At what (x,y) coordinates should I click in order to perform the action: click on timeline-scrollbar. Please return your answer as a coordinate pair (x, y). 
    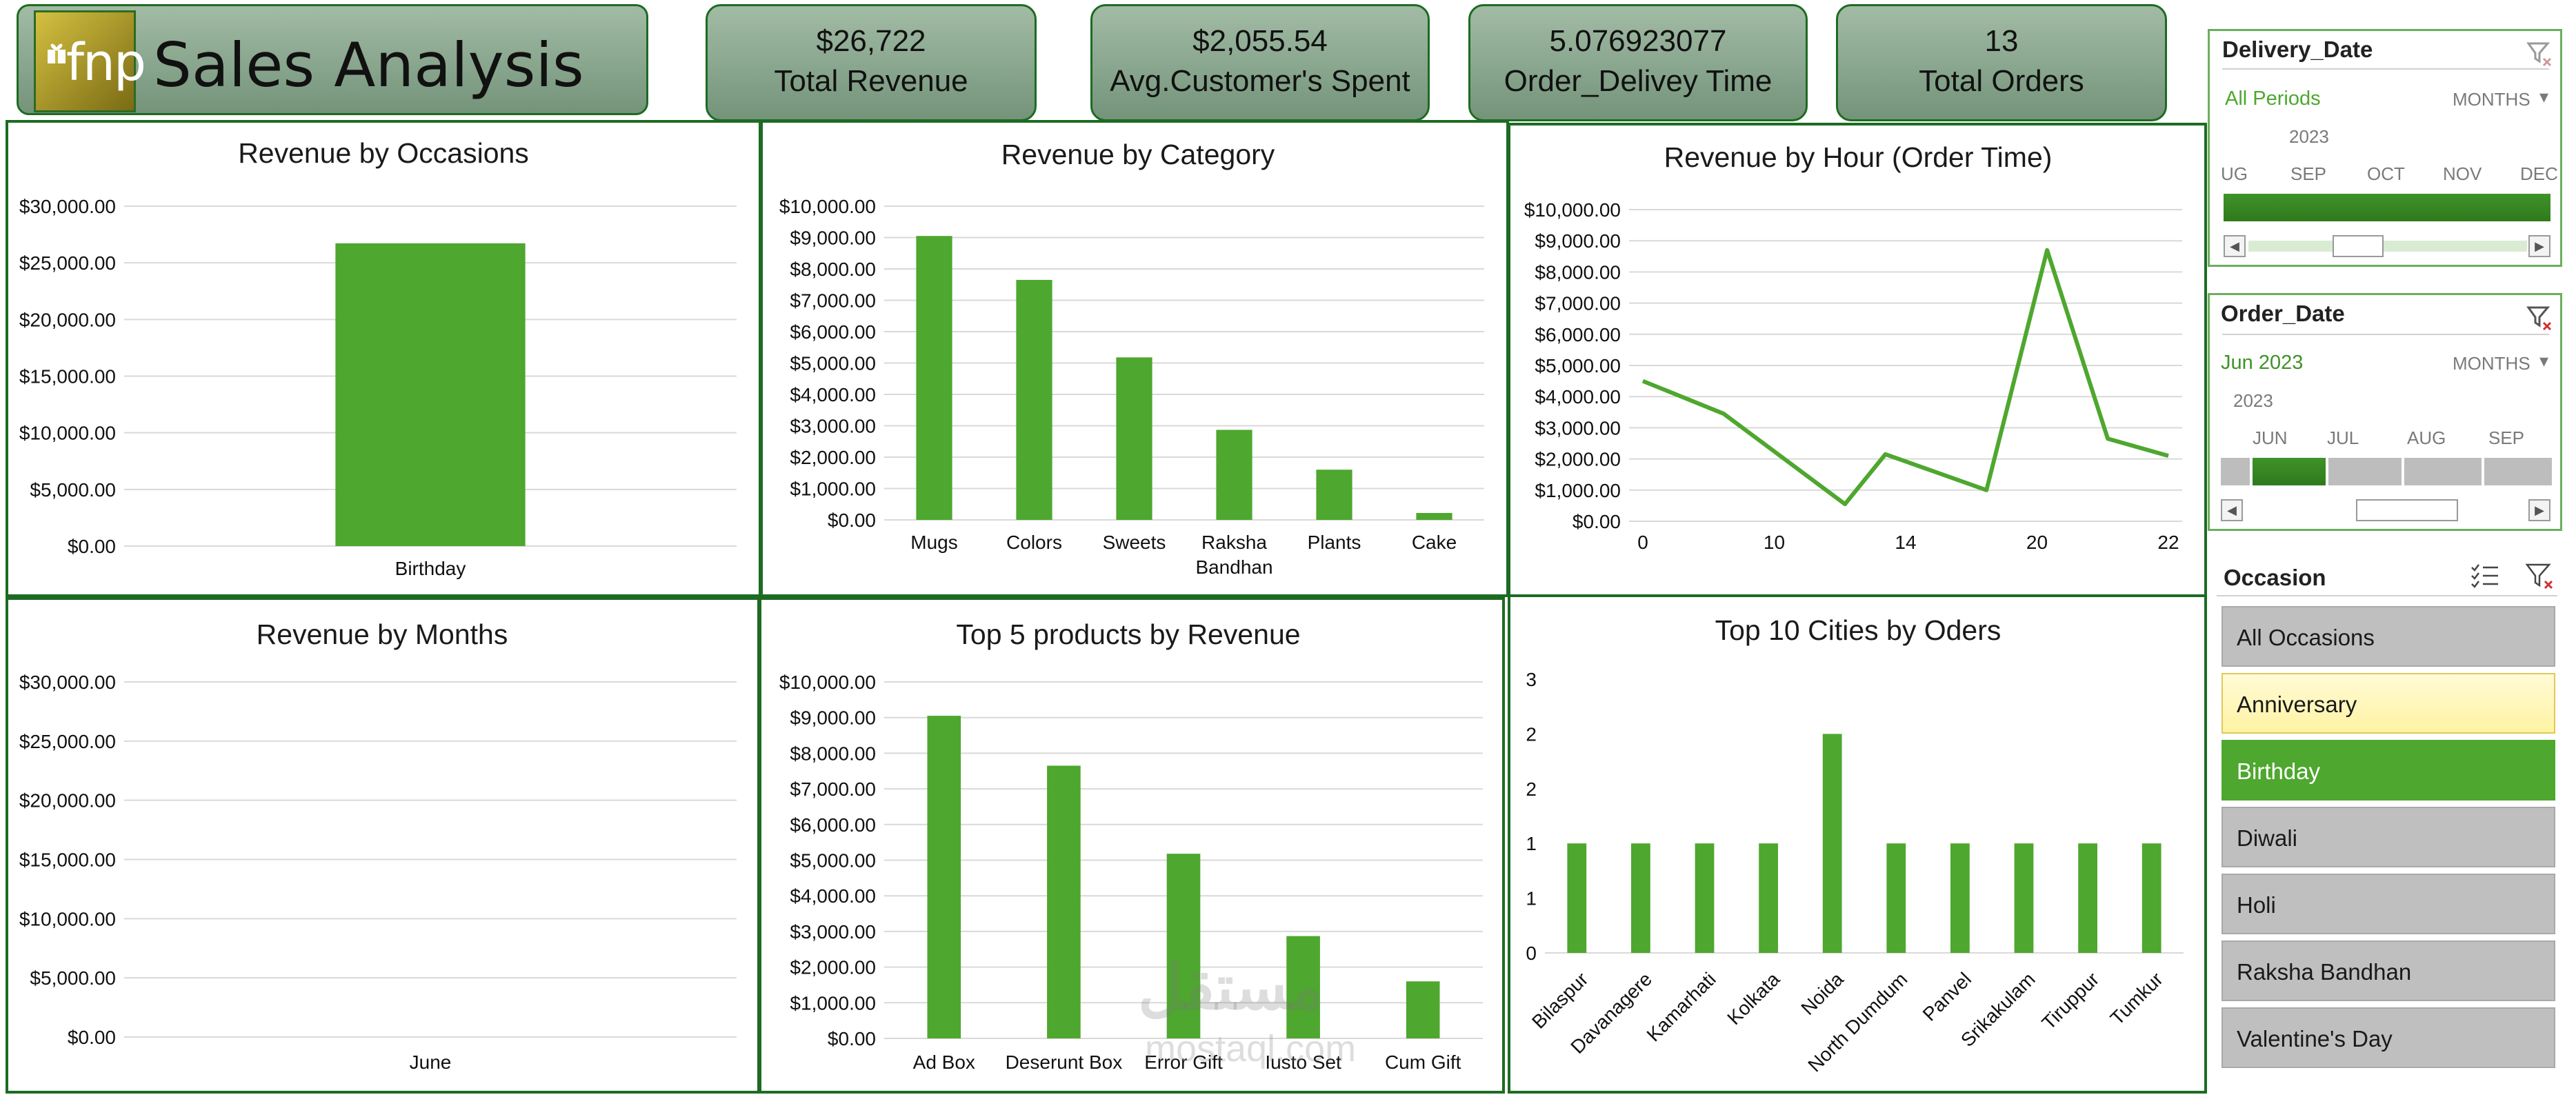
    Looking at the image, I should click on (2387, 246).